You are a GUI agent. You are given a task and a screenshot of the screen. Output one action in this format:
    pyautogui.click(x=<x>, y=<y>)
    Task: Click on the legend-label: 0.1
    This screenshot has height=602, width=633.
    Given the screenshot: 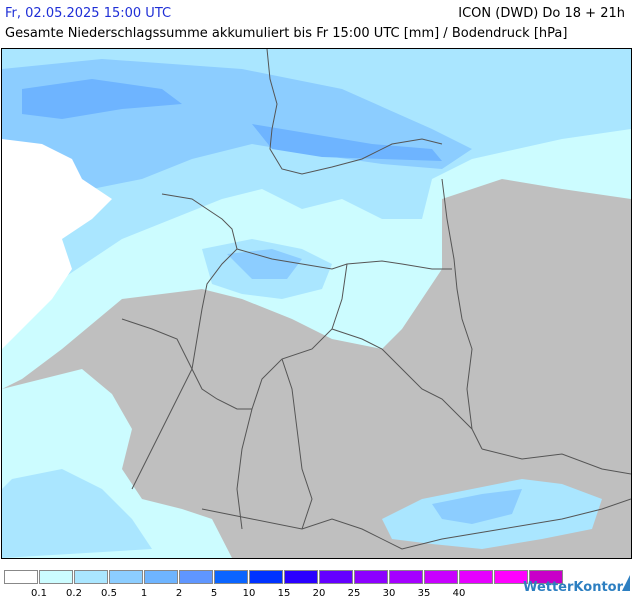 What is the action you would take?
    pyautogui.click(x=39, y=593)
    